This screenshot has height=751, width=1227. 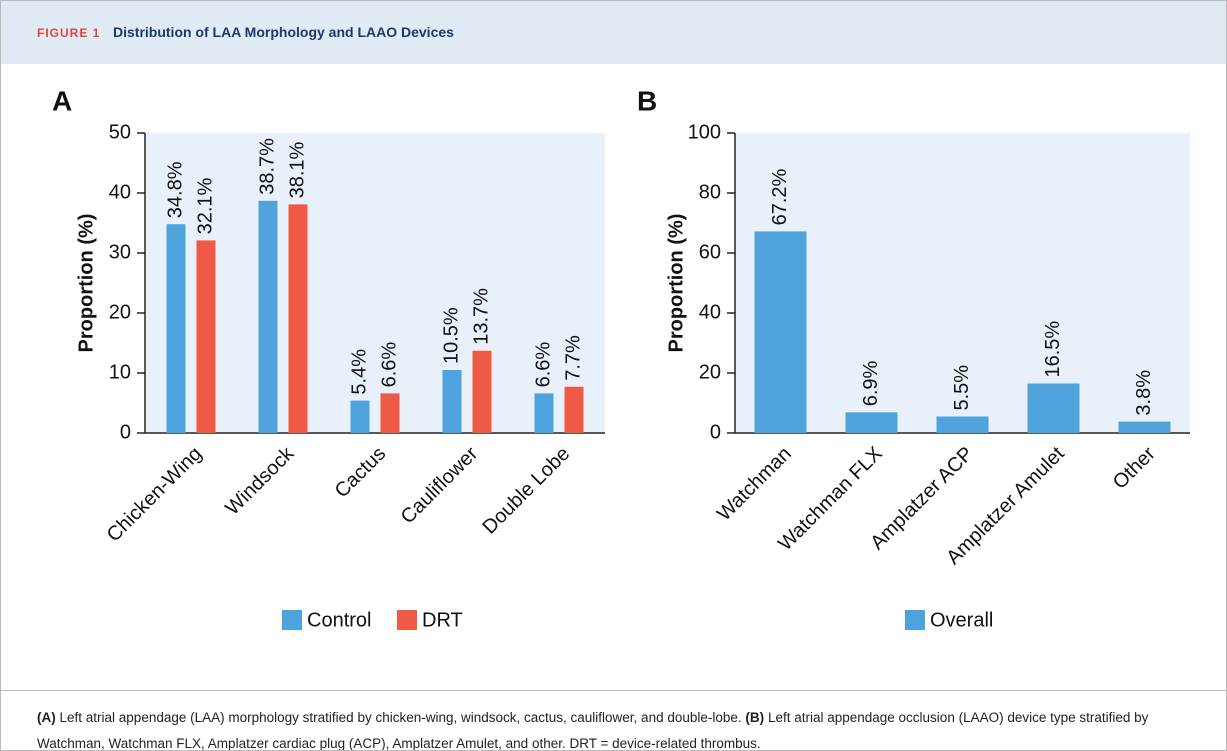 I want to click on y-tick-label: 10, so click(x=120, y=372).